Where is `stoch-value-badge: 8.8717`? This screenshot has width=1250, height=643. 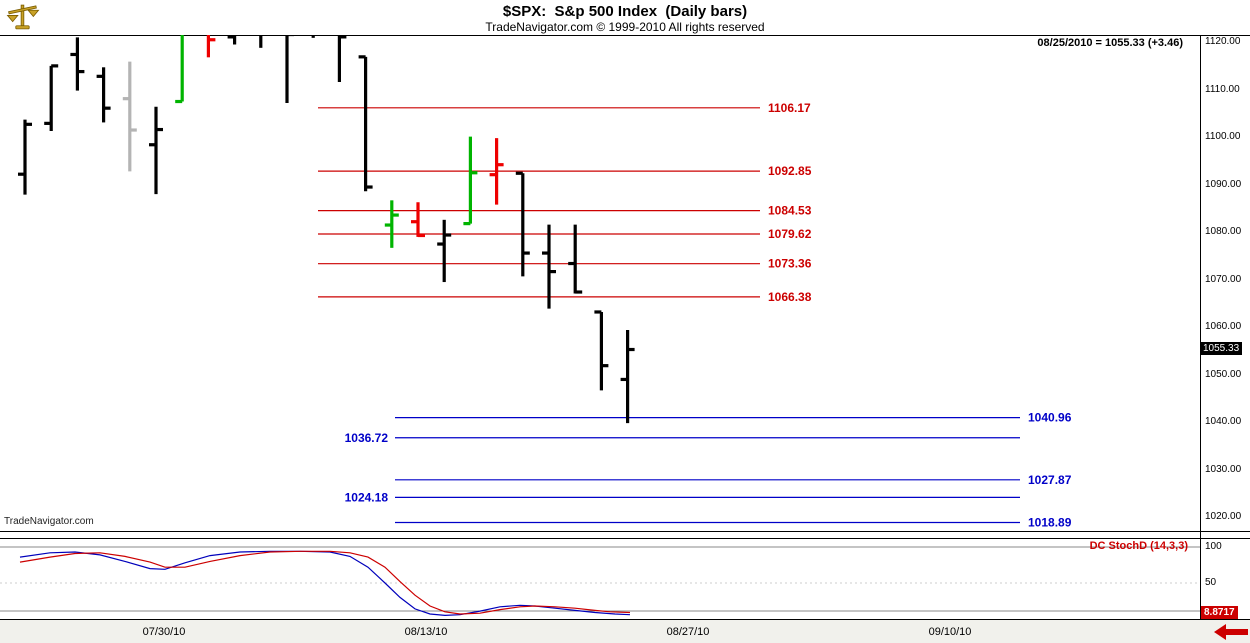
stoch-value-badge: 8.8717 is located at coordinates (1219, 612).